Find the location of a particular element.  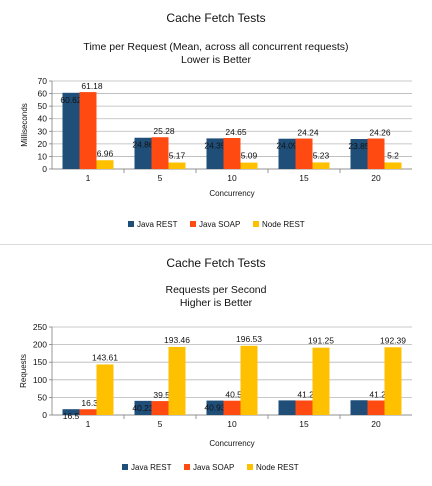

data-label: 24.09 is located at coordinates (287, 146).